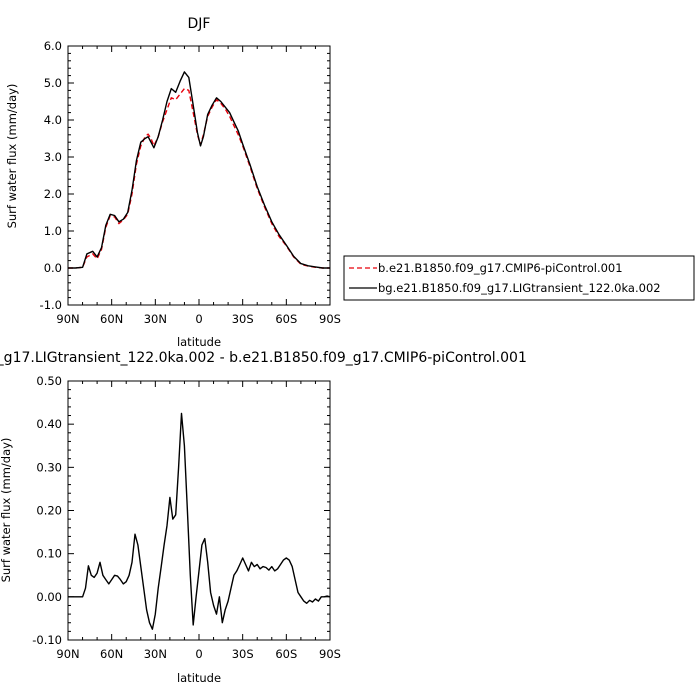 Image resolution: width=700 pixels, height=700 pixels. I want to click on bottom-y-tick-label: 0.00, so click(49, 597).